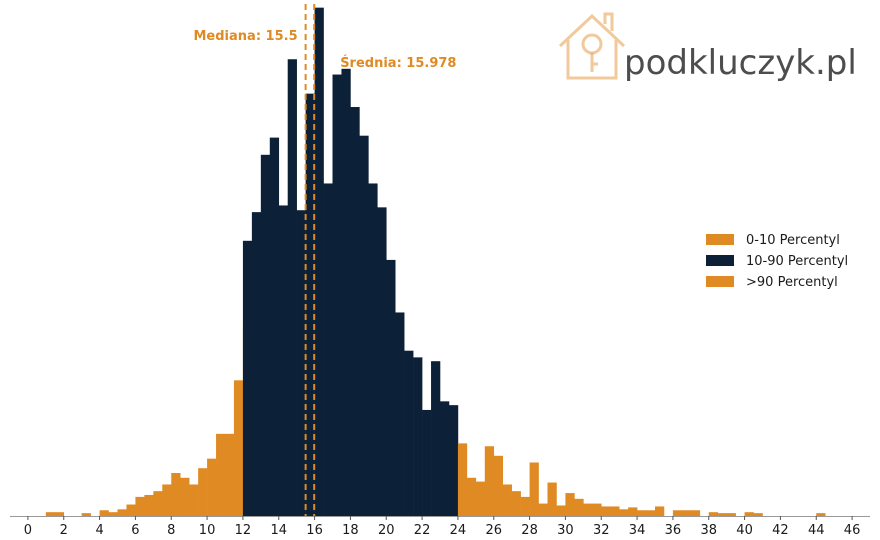 This screenshot has width=880, height=540. Describe the element at coordinates (135, 530) in the screenshot. I see `x-tick-label: 6` at that location.